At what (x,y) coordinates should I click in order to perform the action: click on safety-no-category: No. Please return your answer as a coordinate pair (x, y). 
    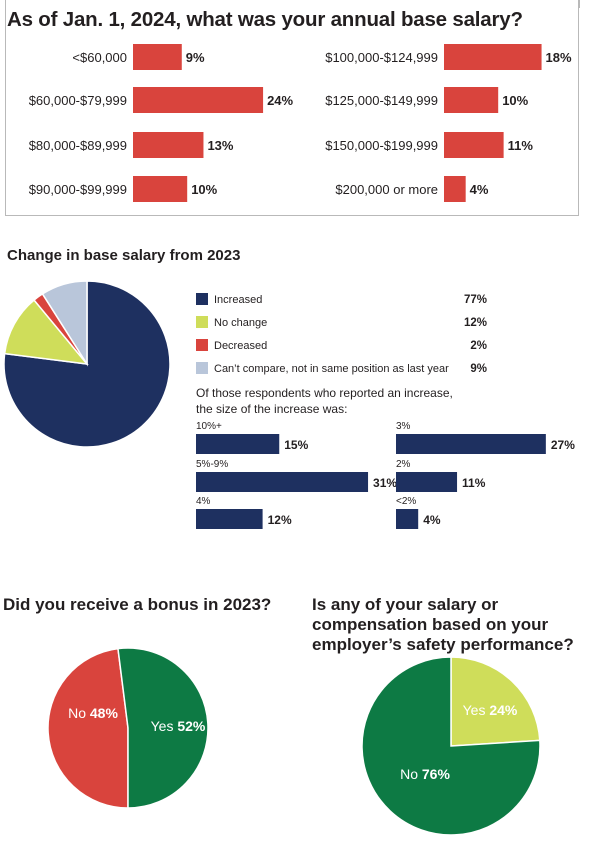
    Looking at the image, I should click on (411, 774).